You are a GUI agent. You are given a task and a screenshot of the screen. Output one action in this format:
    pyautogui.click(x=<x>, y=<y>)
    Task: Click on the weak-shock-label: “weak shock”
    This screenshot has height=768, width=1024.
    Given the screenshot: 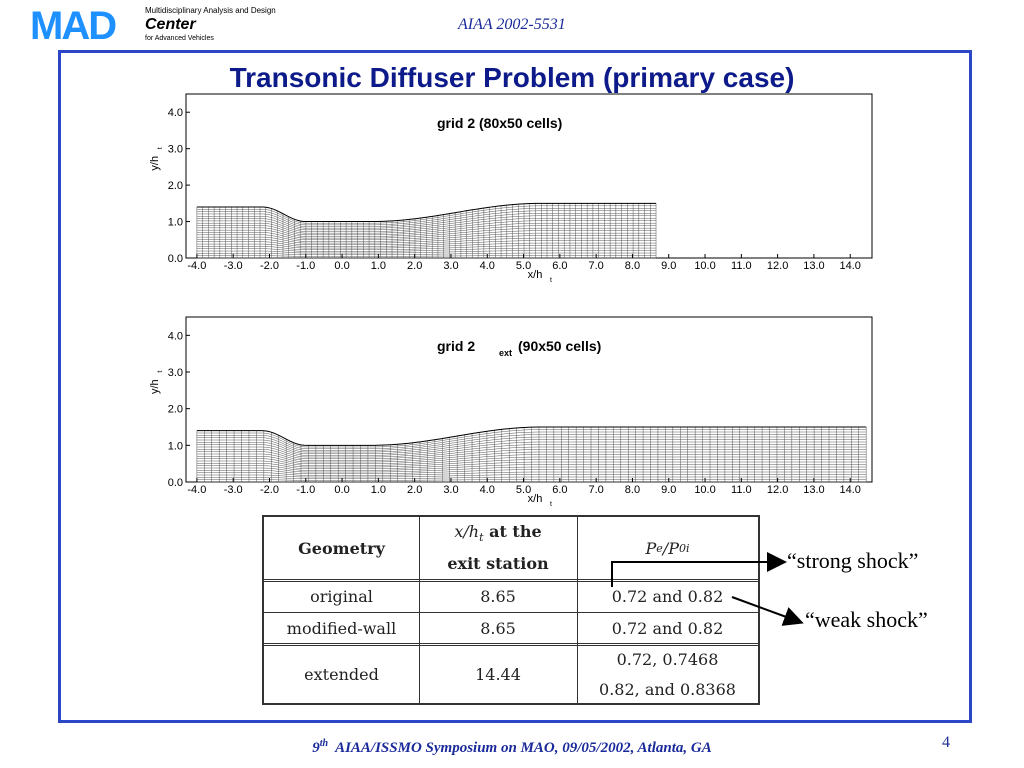 What is the action you would take?
    pyautogui.click(x=866, y=619)
    